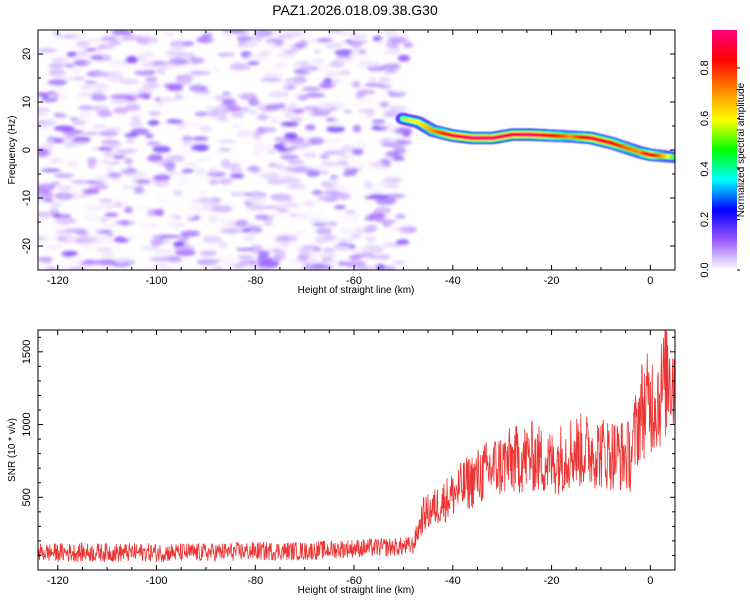 This screenshot has height=600, width=750. Describe the element at coordinates (741, 149) in the screenshot. I see `colorbar-label: Normalized spectral amplitude` at that location.